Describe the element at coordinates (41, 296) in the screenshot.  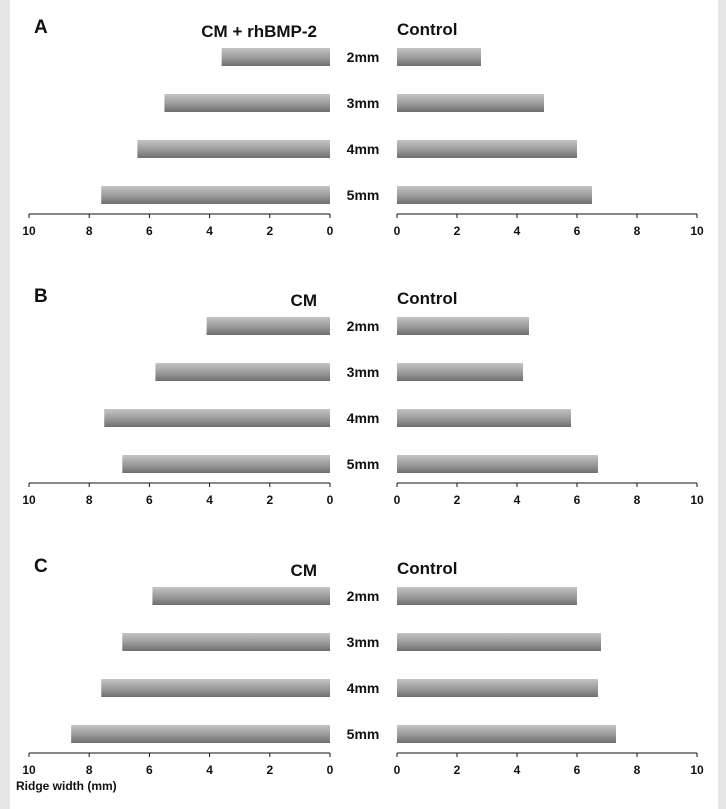
I see `panel-label: B` at that location.